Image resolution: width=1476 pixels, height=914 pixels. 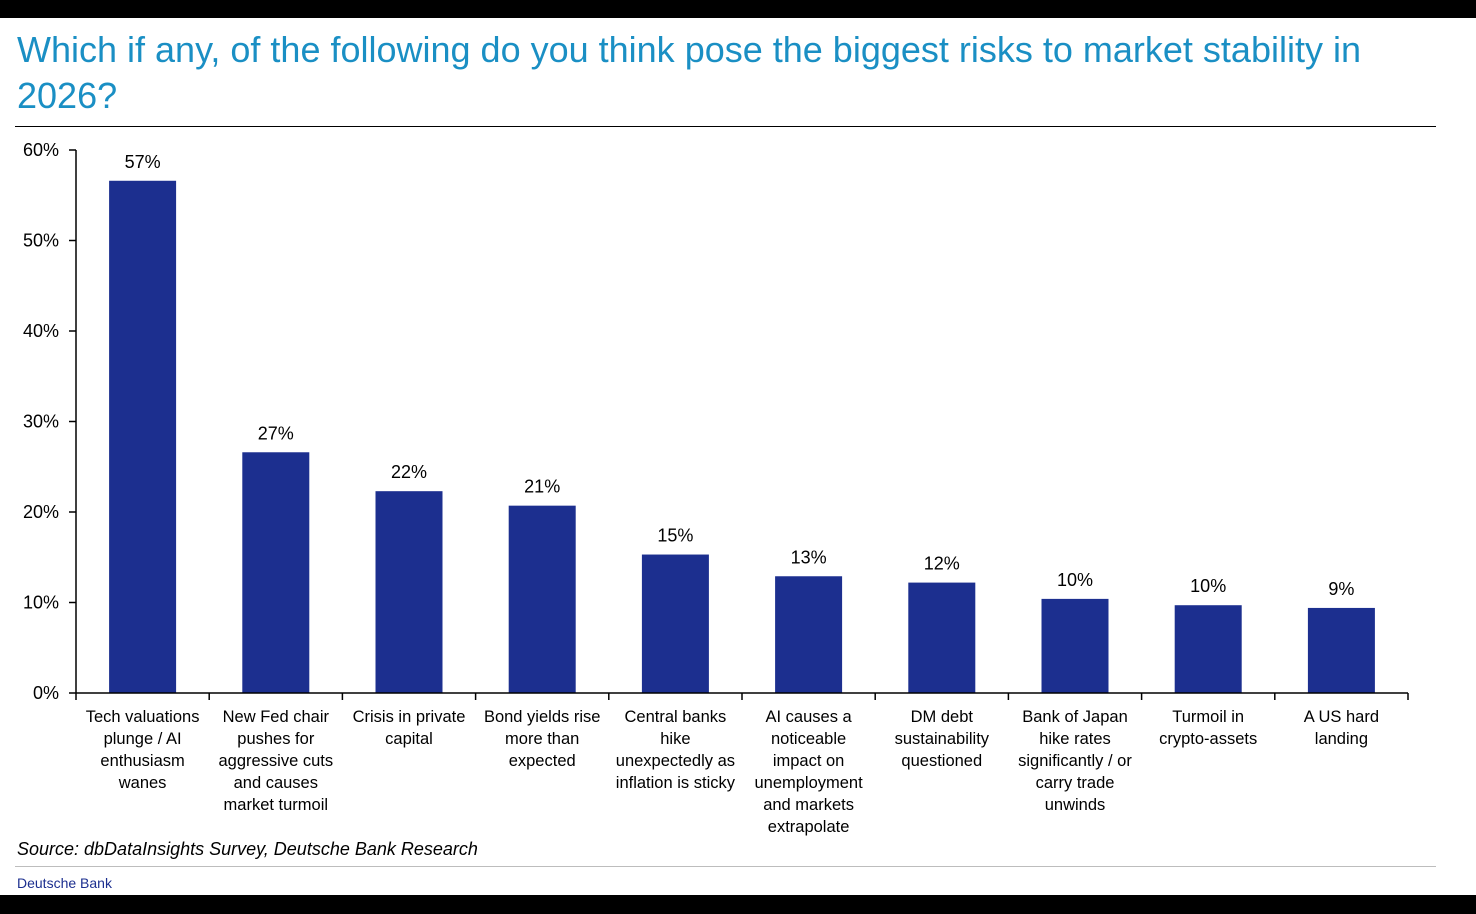 I want to click on category-label: DM debt sustainability questioned, so click(x=942, y=739).